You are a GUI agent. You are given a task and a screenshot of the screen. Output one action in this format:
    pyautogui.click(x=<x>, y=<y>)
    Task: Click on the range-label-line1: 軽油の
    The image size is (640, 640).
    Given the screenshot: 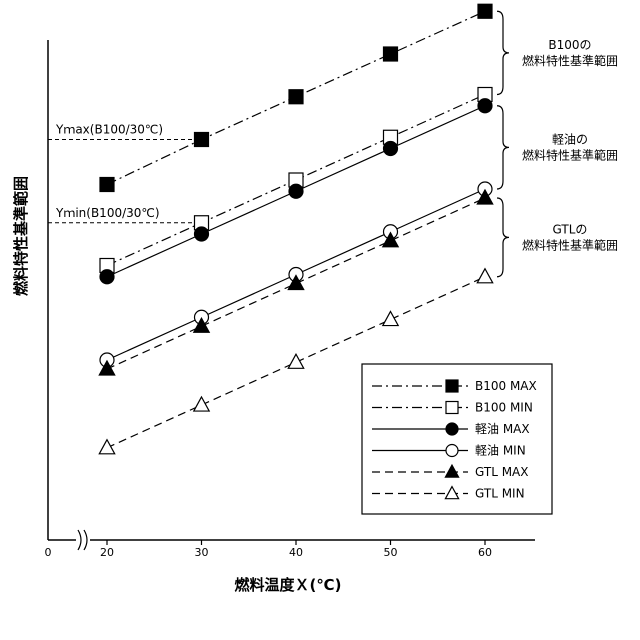 What is the action you would take?
    pyautogui.click(x=570, y=139)
    